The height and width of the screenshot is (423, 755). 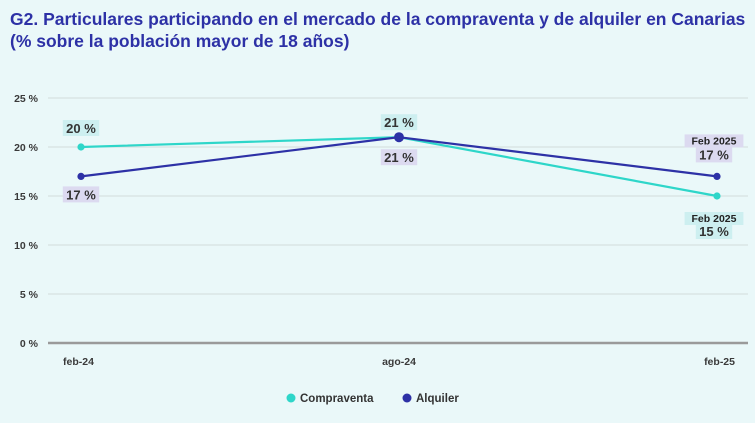 I want to click on y-tick-label: 10 %, so click(x=26, y=246).